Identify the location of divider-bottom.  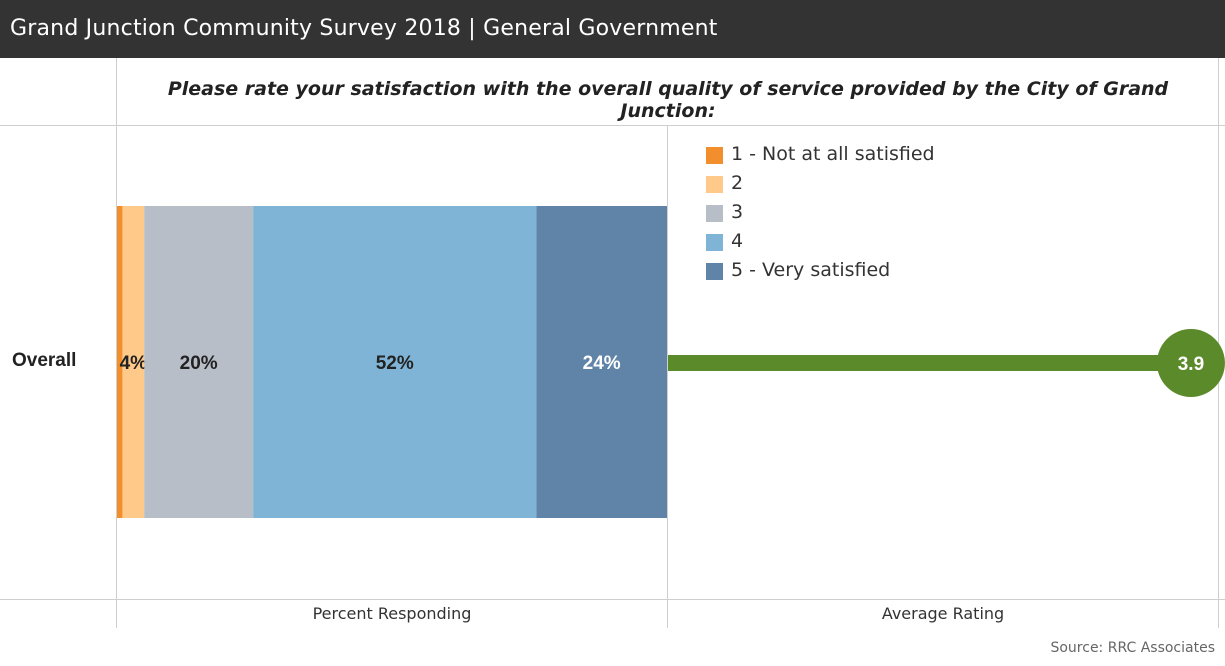
(612, 599).